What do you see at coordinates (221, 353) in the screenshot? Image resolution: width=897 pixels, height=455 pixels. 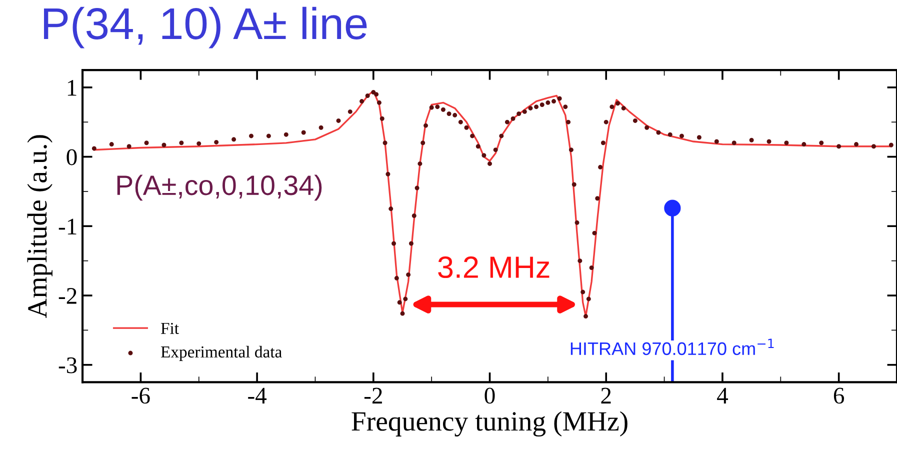 I see `legend-label: Experimental data` at bounding box center [221, 353].